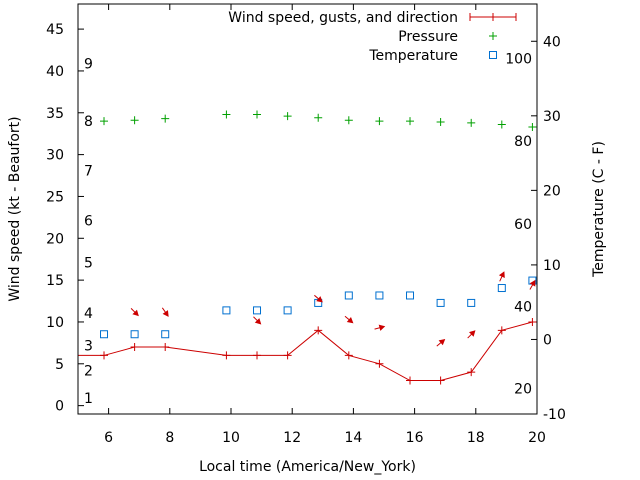  I want to click on beaufort-label: 1, so click(88, 399).